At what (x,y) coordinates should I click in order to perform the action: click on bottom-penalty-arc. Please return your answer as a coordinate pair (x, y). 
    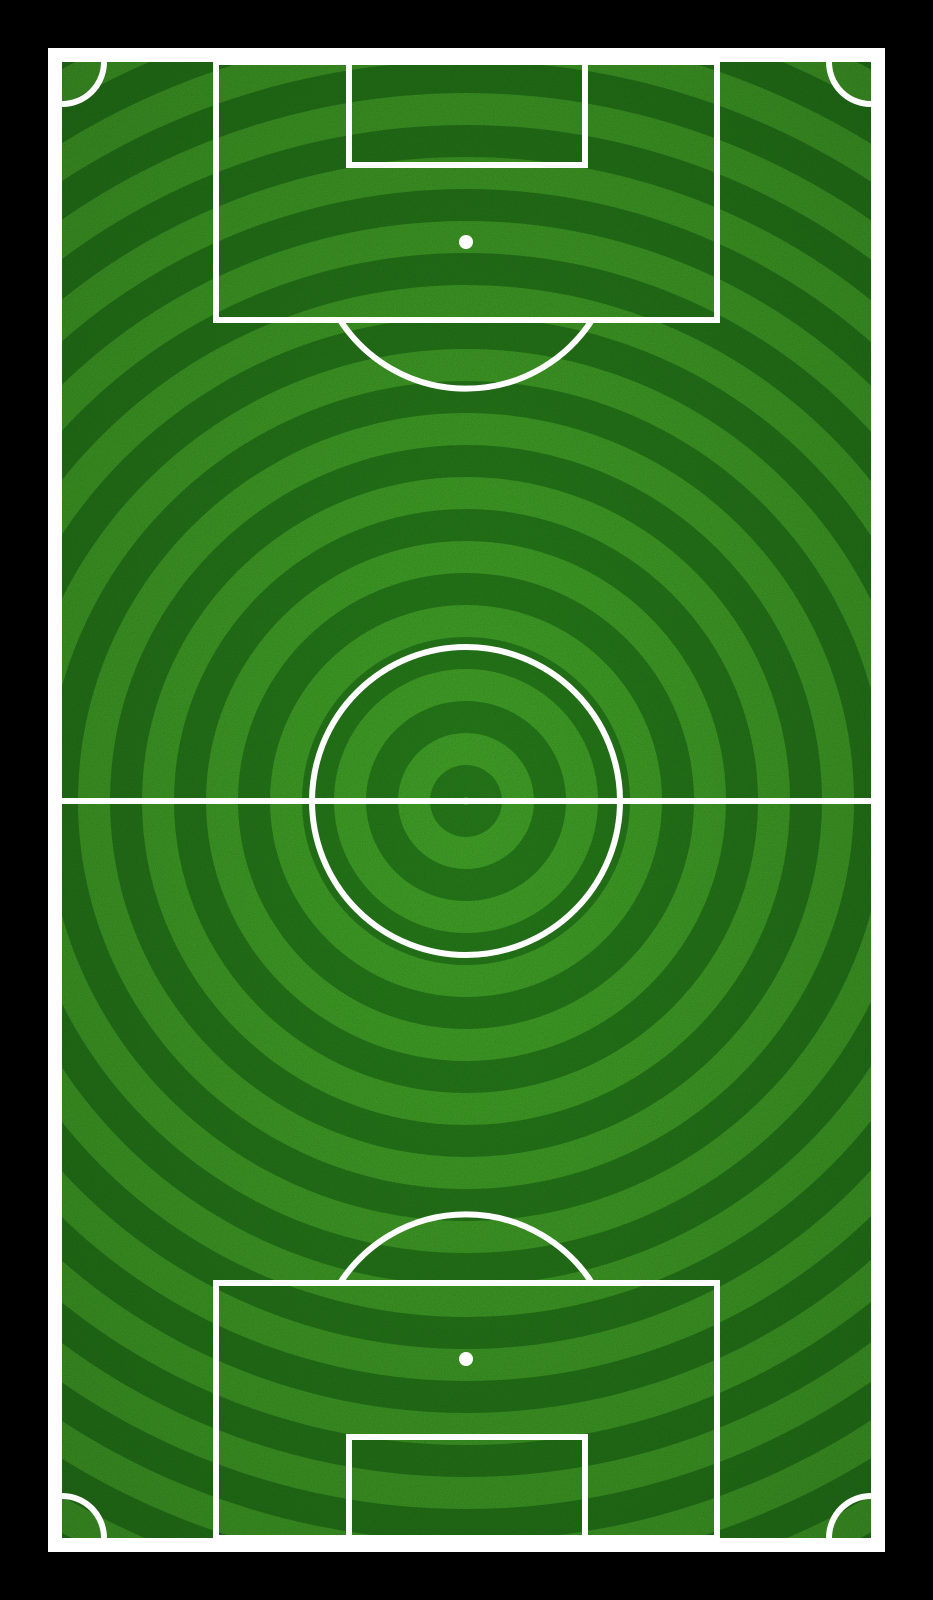
    Looking at the image, I should click on (466, 1248).